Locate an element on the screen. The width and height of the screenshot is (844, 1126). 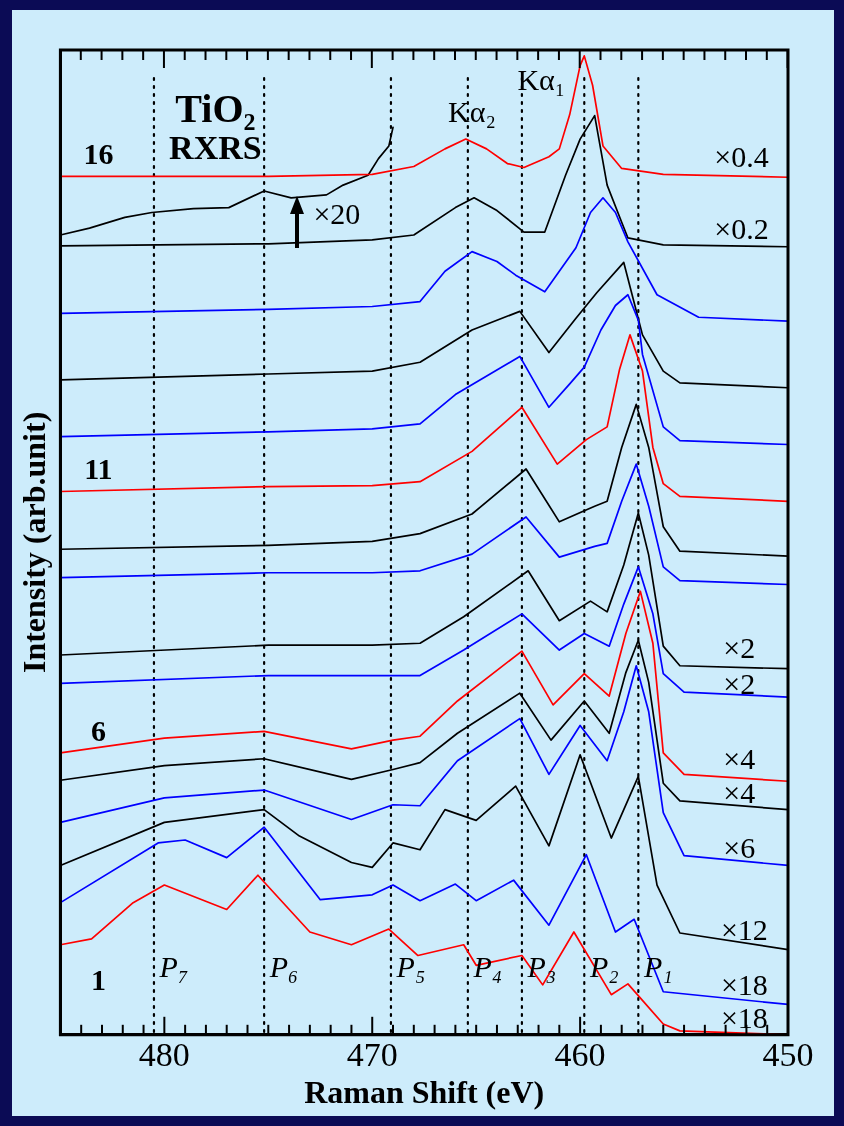
text: TiO₂ is located at coordinates (215, 109).